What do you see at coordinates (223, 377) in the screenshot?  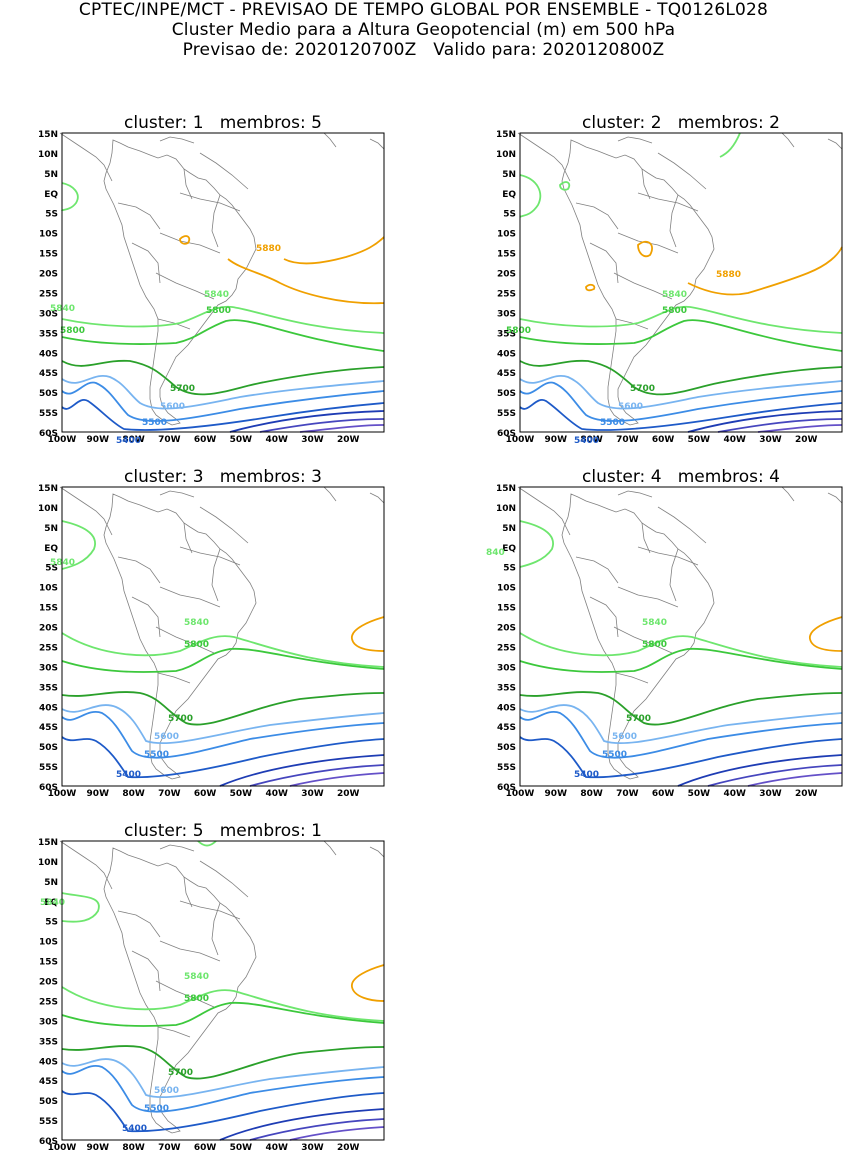 I see `contour-c5700` at bounding box center [223, 377].